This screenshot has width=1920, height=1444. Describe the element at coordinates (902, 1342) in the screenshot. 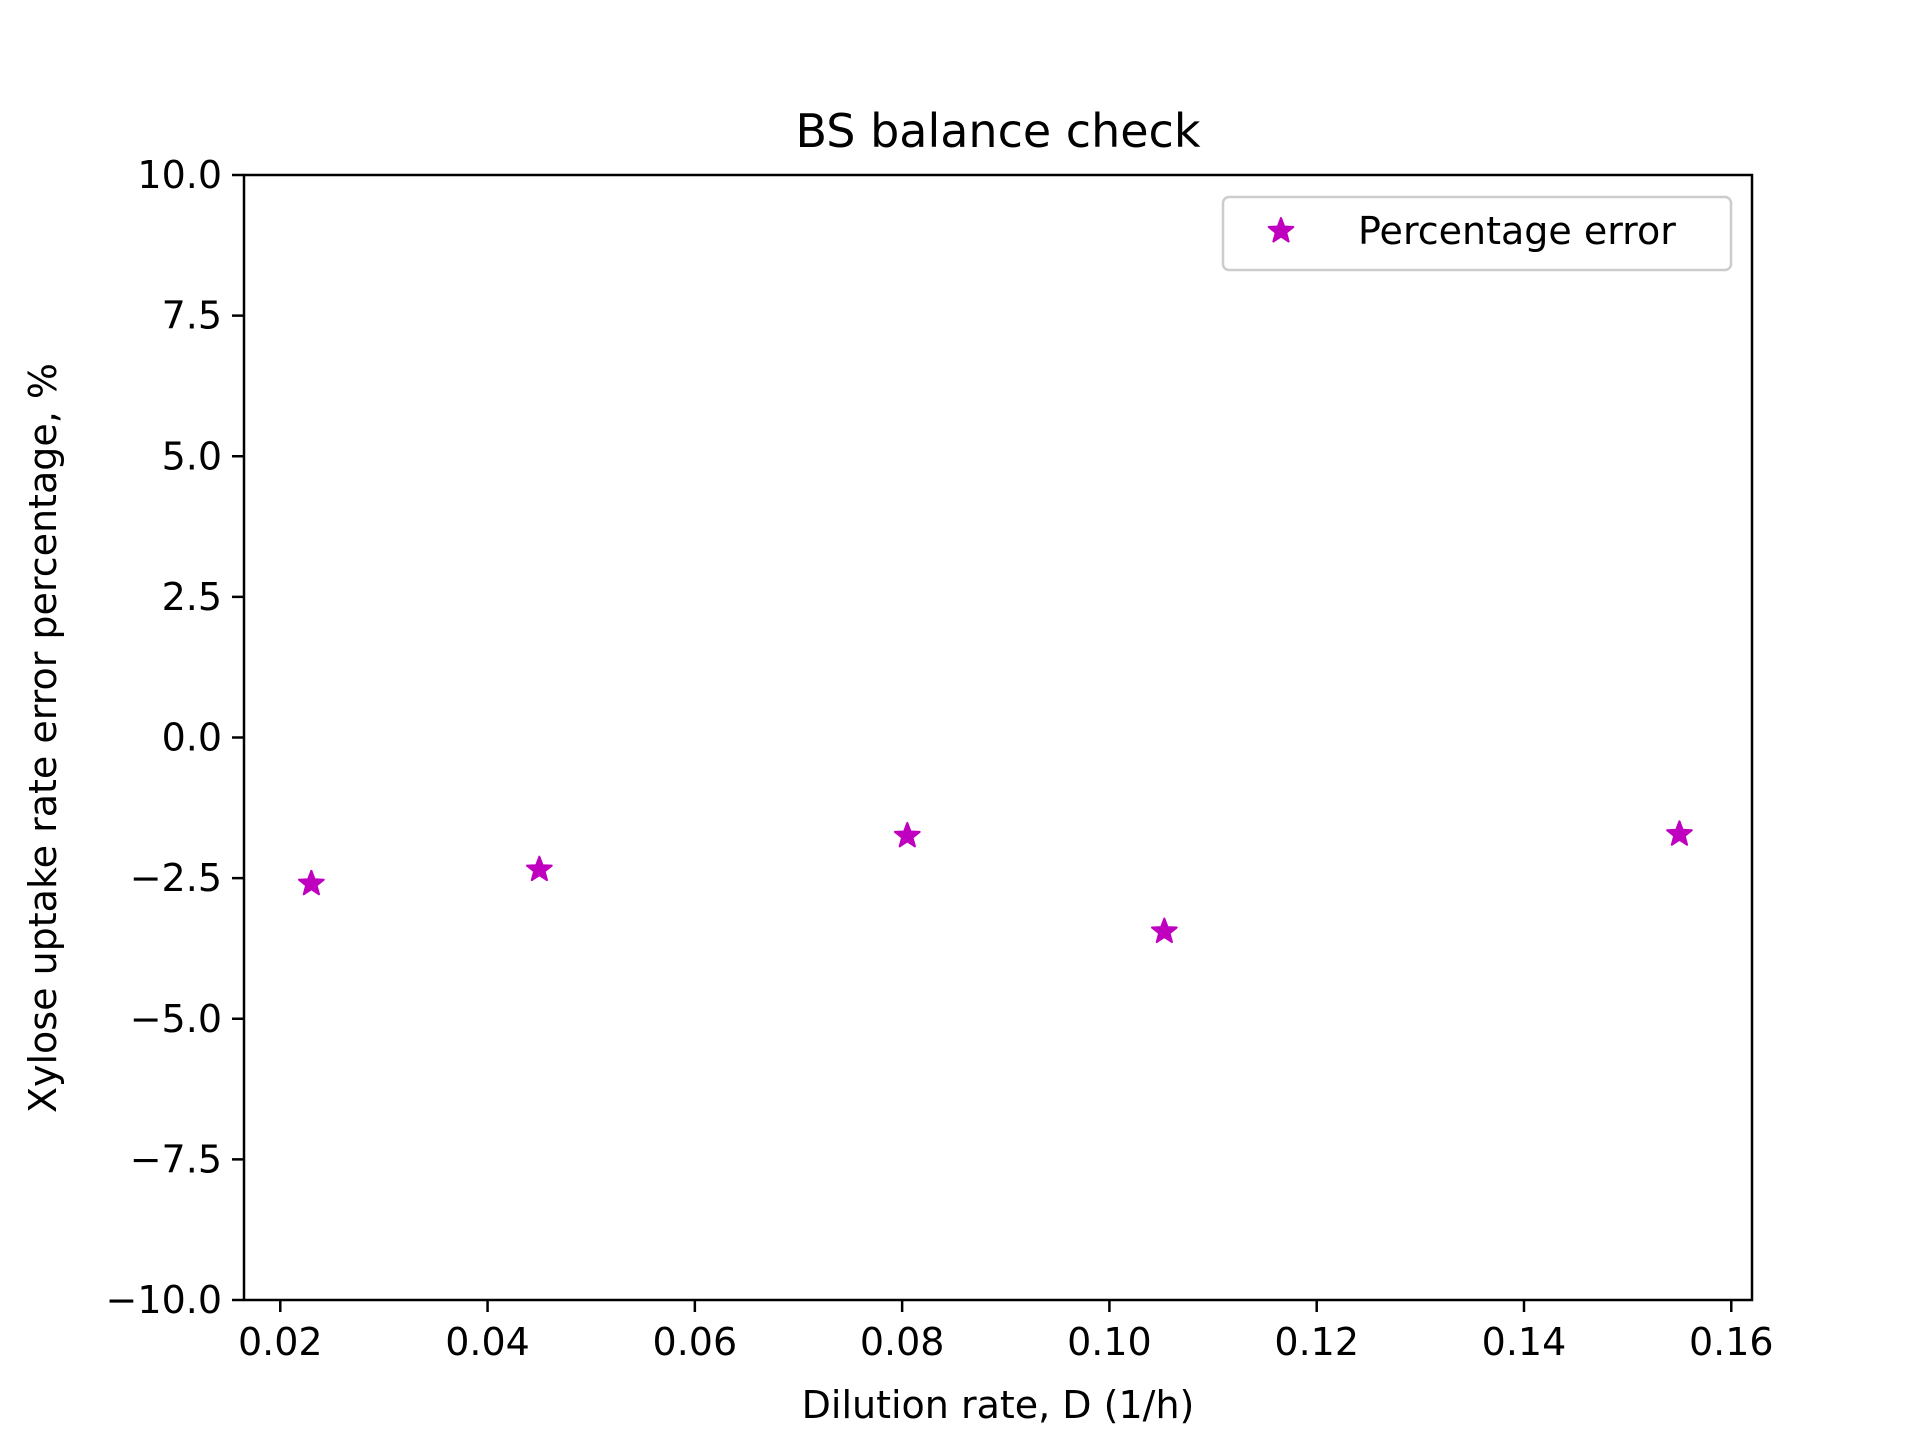

I see `x-tick-label: 0.08` at that location.